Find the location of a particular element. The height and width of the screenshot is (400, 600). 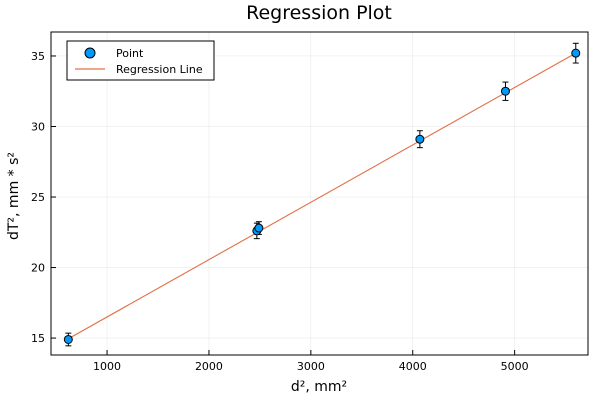

x-tick-label: 3000 is located at coordinates (311, 366).